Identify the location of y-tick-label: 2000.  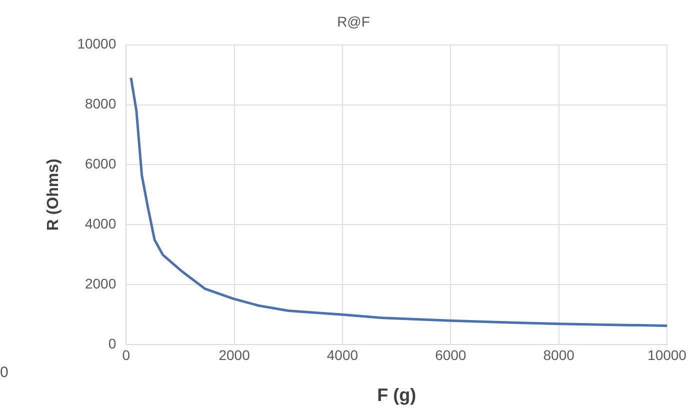
(100, 284).